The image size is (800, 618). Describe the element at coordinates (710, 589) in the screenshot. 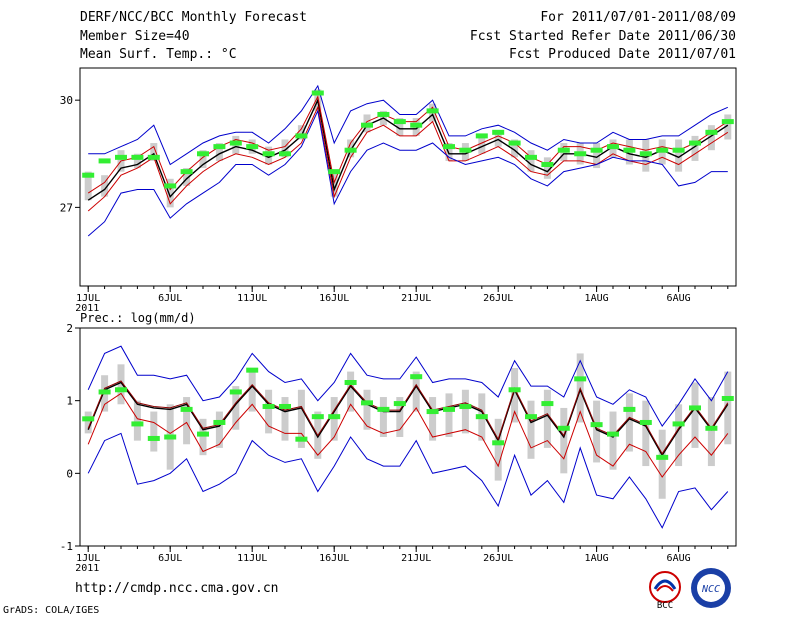

I see `ncc-logo-text: NCC` at that location.